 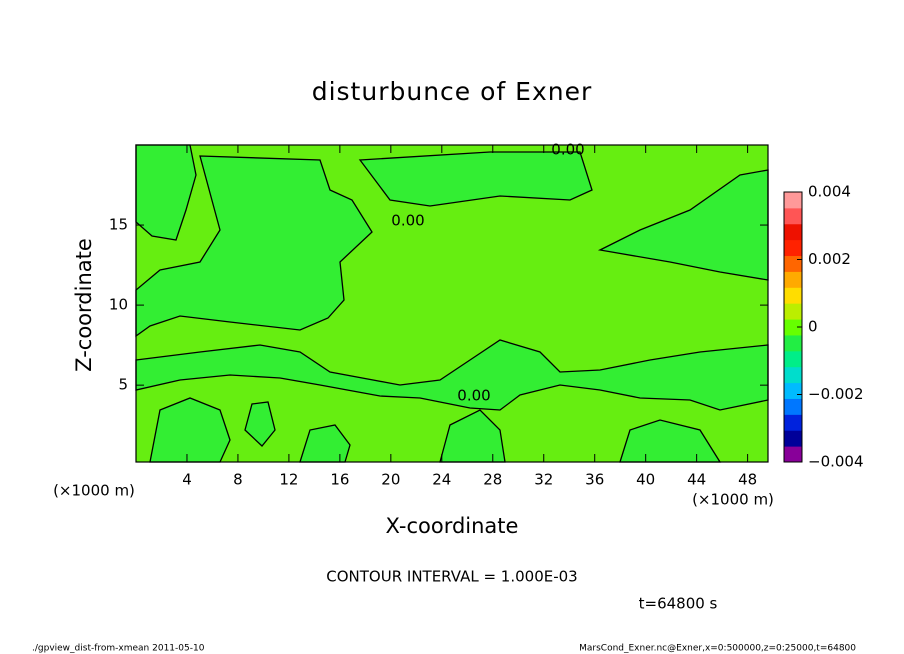 I want to click on colorbar-tick-label: −0.002, so click(x=836, y=394).